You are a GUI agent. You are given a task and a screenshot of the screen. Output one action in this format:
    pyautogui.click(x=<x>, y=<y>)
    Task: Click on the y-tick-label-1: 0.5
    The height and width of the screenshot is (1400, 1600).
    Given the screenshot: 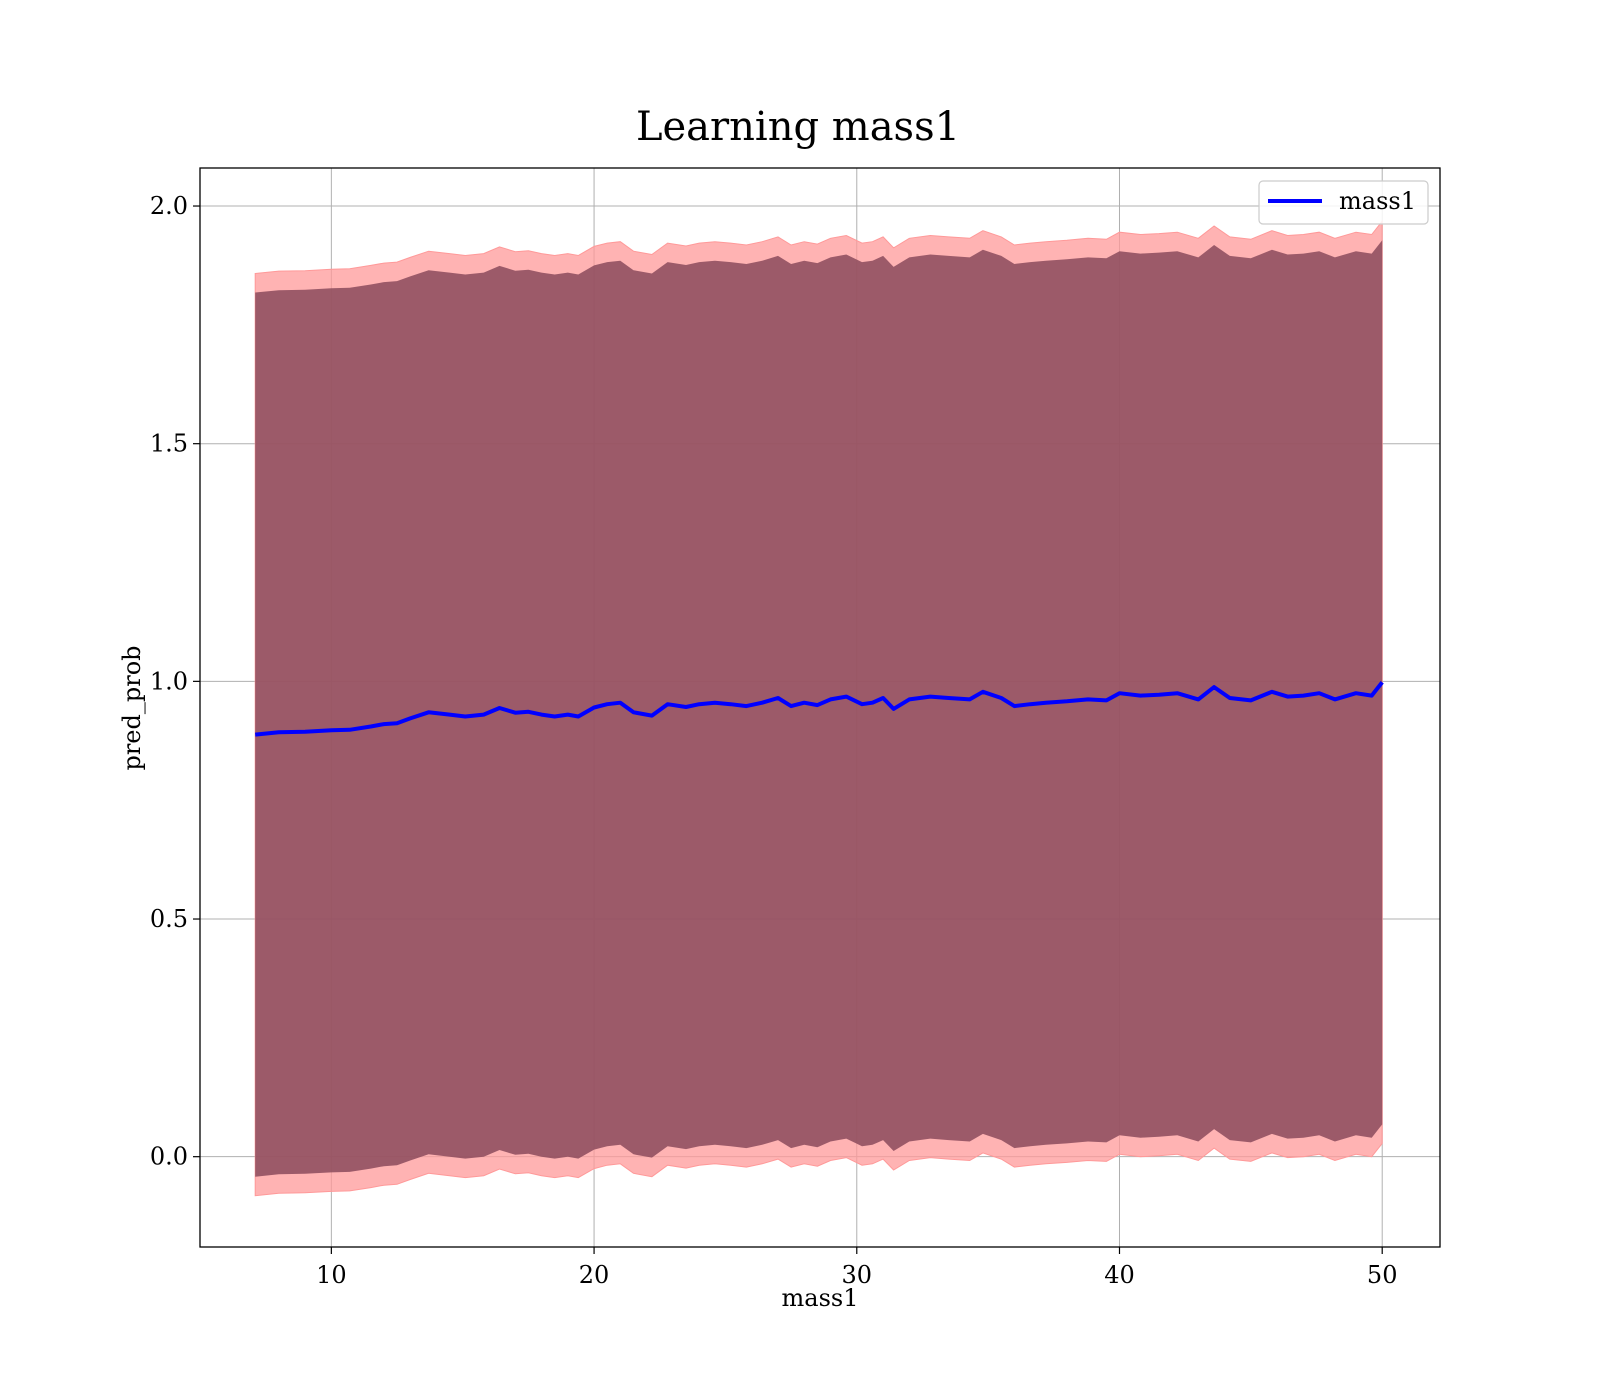 What is the action you would take?
    pyautogui.click(x=169, y=919)
    